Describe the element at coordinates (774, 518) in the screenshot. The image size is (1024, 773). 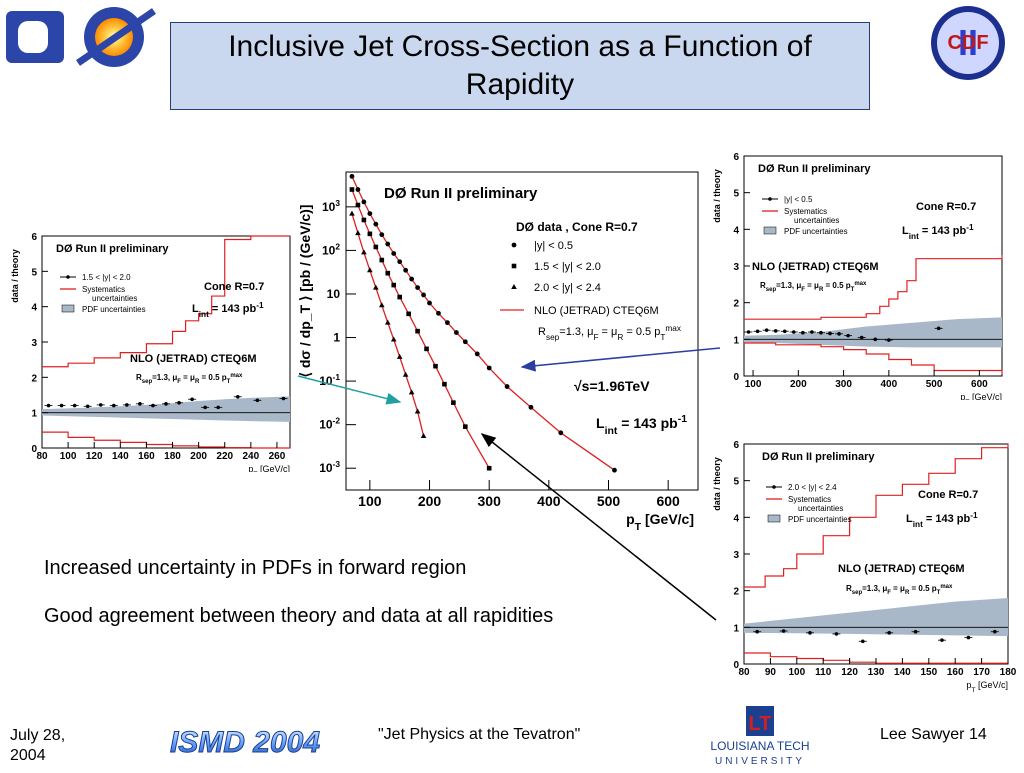
I see `bottomright-legend-pdf-swatch` at that location.